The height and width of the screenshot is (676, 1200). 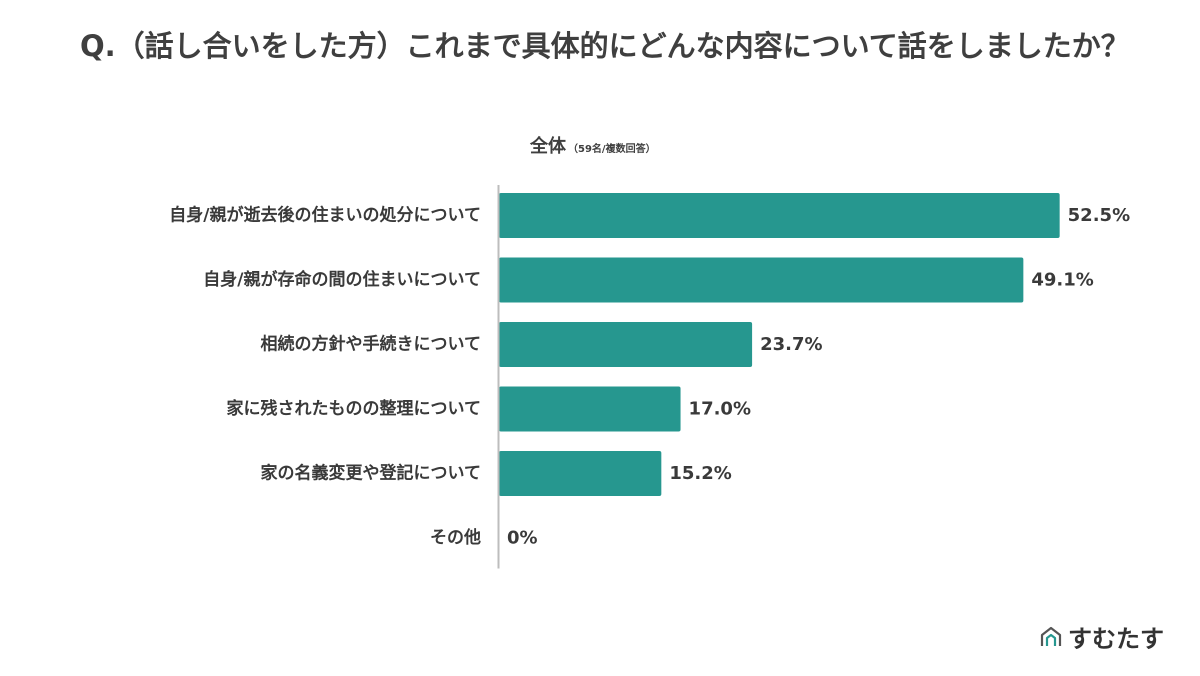 What do you see at coordinates (342, 279) in the screenshot?
I see `category-label: 自身/親が存命の間の住まいについて` at bounding box center [342, 279].